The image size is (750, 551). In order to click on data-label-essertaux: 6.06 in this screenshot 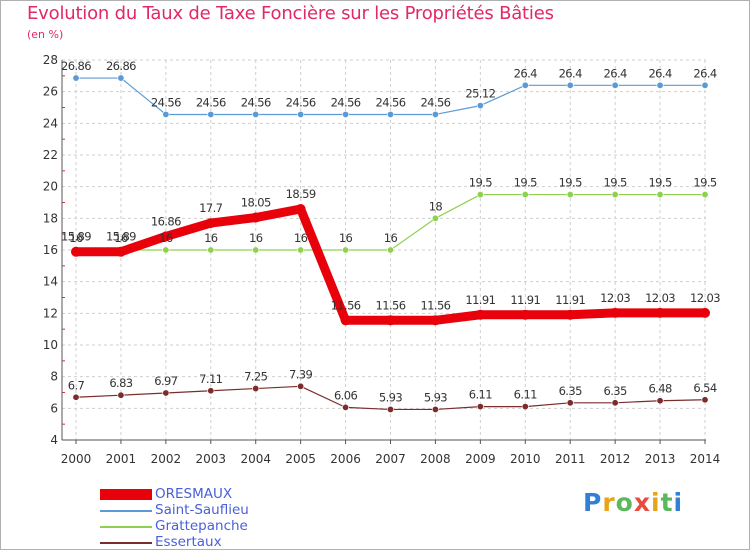, I will do `click(345, 395)`.